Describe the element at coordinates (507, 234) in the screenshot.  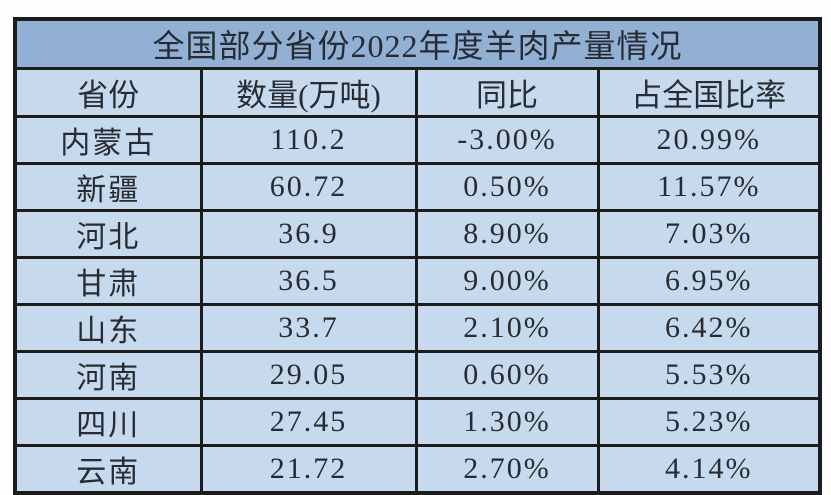
I see `cell-yoy: 8.90%` at that location.